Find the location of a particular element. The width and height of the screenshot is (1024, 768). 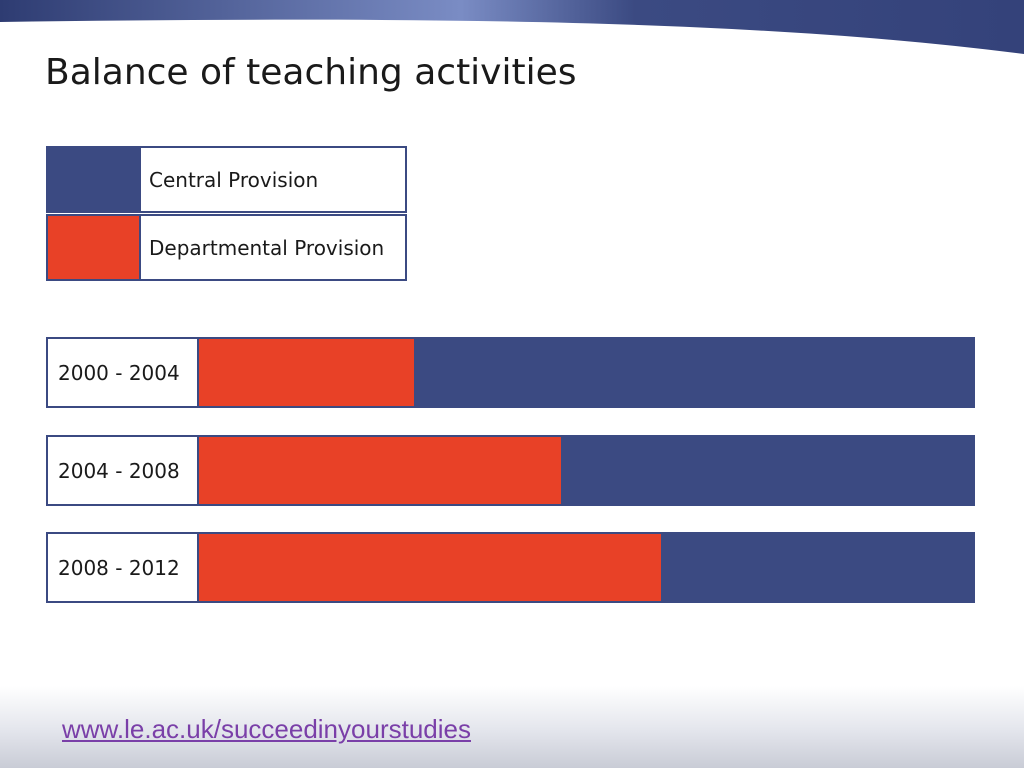

category-label-cell: 2004 - 2008 is located at coordinates (122, 470).